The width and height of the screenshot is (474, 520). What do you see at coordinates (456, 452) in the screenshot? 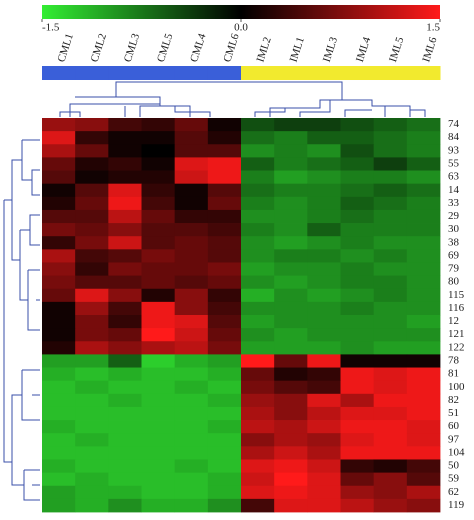
I see `row-label: 104` at bounding box center [456, 452].